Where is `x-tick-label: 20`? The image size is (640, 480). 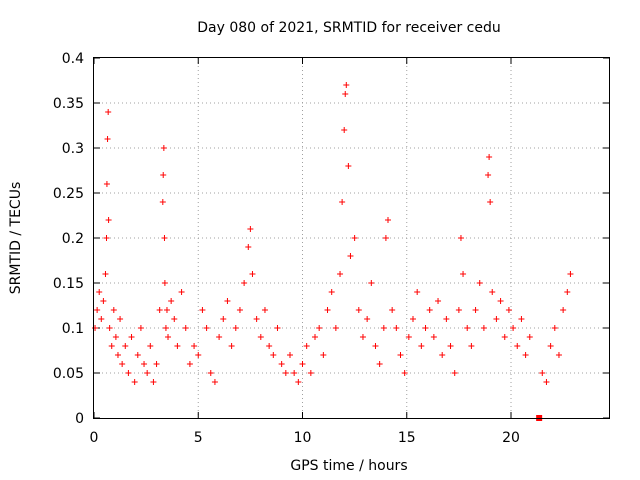 x-tick-label: 20 is located at coordinates (511, 438).